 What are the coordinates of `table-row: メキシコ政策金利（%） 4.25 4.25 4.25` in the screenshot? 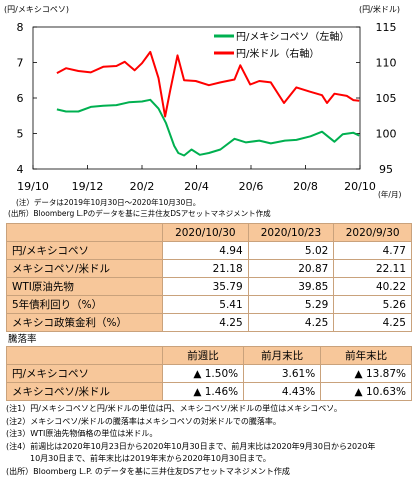 It's located at (209, 322).